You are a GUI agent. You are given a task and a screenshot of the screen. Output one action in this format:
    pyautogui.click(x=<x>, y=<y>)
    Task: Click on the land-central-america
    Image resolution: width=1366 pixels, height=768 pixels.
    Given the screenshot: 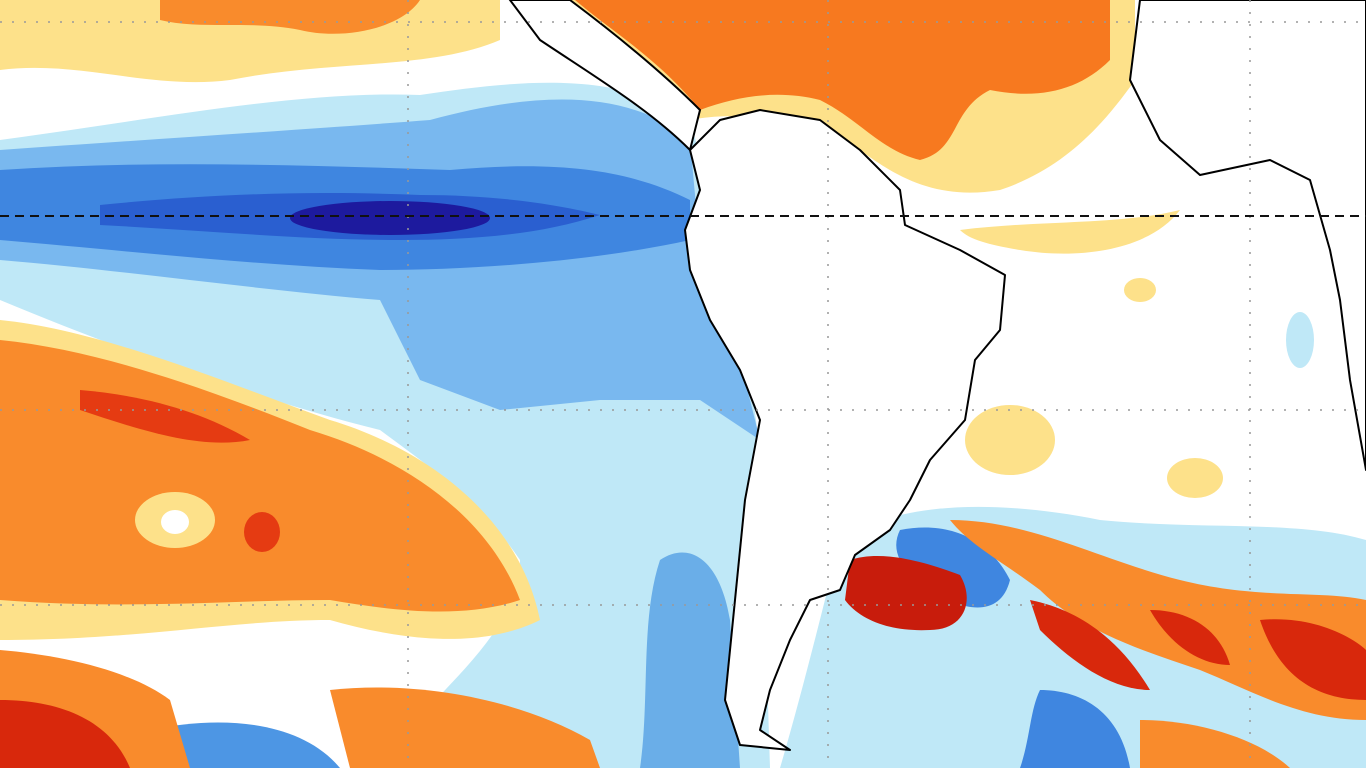 What is the action you would take?
    pyautogui.click(x=605, y=76)
    